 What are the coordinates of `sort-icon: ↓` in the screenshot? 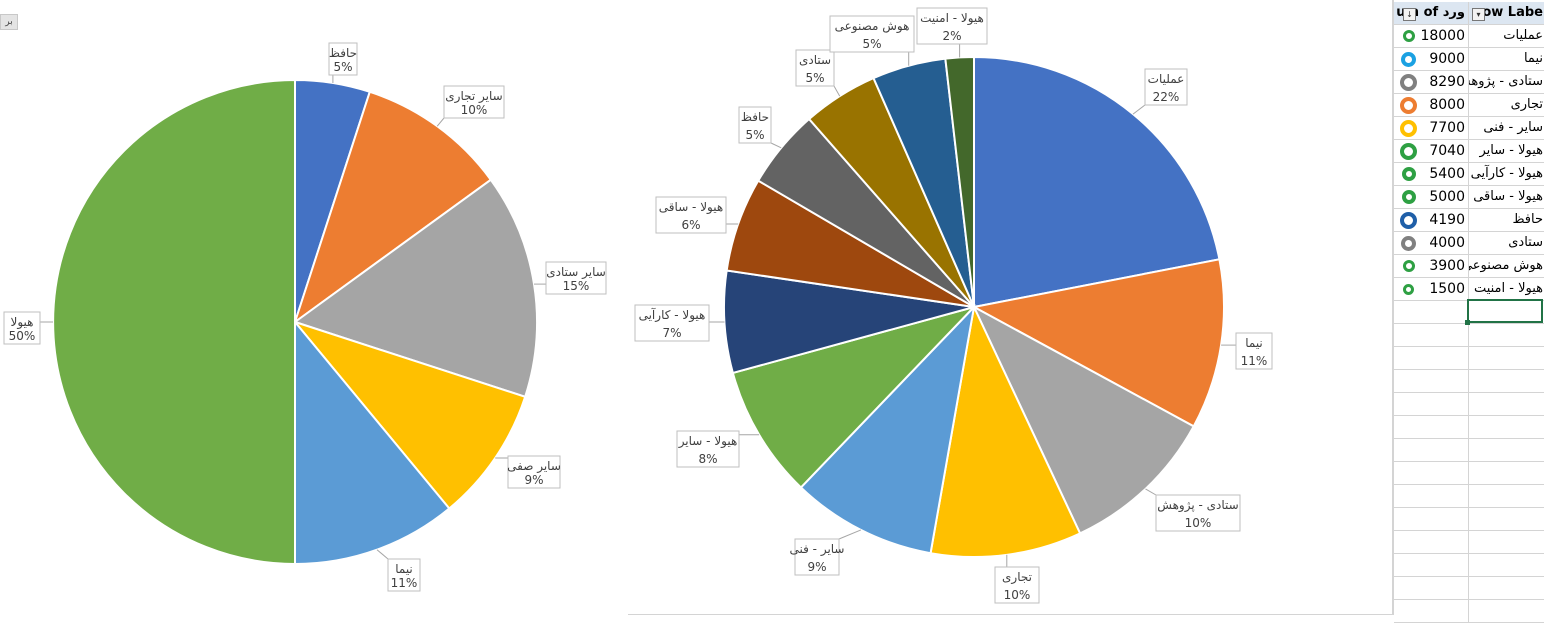 It's located at (1409, 14).